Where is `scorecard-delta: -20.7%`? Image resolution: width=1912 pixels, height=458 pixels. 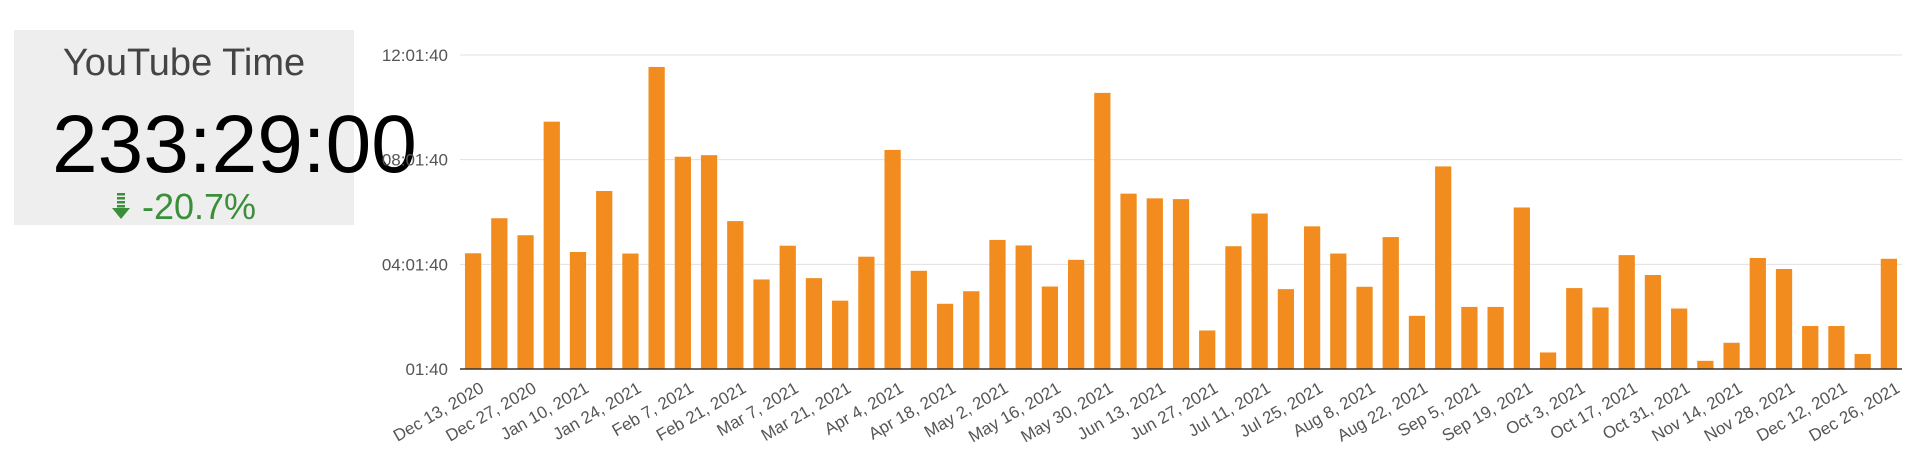 scorecard-delta: -20.7% is located at coordinates (184, 207).